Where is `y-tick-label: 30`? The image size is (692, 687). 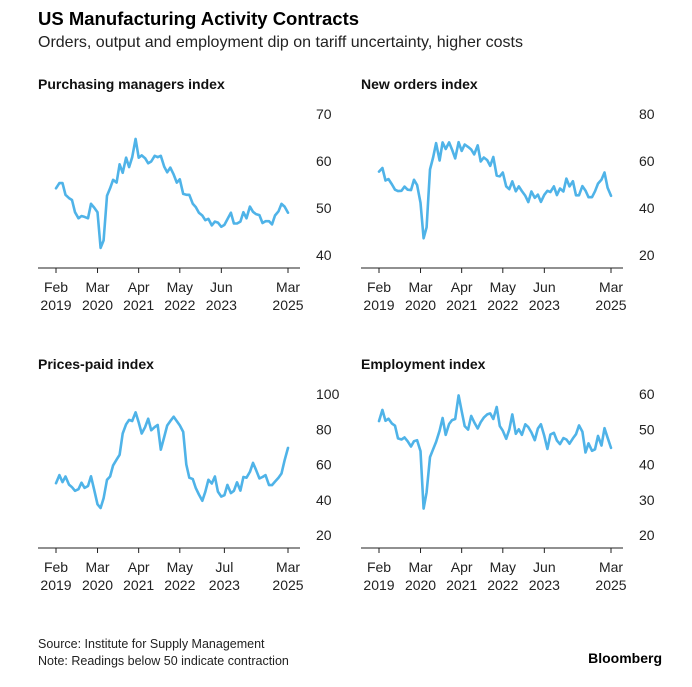 y-tick-label: 30 is located at coordinates (647, 500).